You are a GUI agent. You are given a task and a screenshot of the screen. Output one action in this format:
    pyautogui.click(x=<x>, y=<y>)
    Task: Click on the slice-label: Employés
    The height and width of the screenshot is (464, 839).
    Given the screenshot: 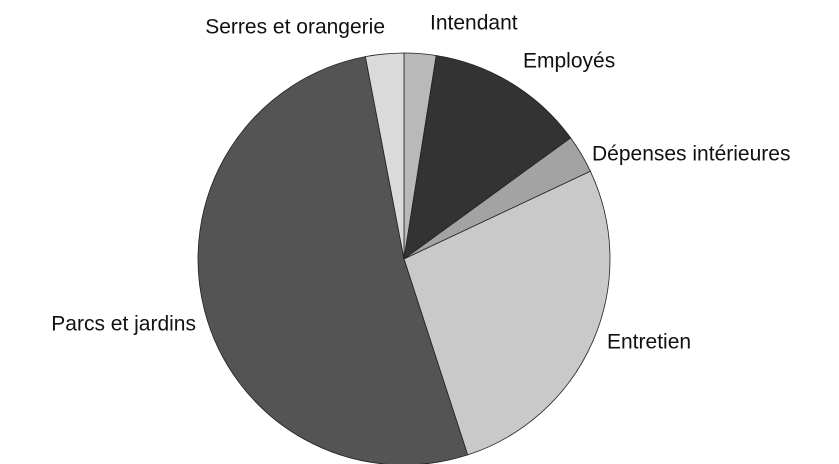 What is the action you would take?
    pyautogui.click(x=569, y=61)
    